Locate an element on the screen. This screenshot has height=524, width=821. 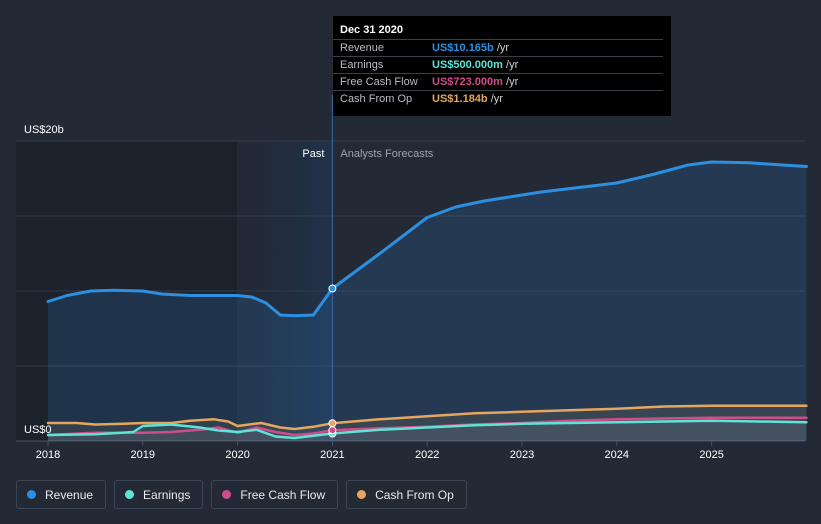
x-tick-label: 2022 is located at coordinates (427, 455).